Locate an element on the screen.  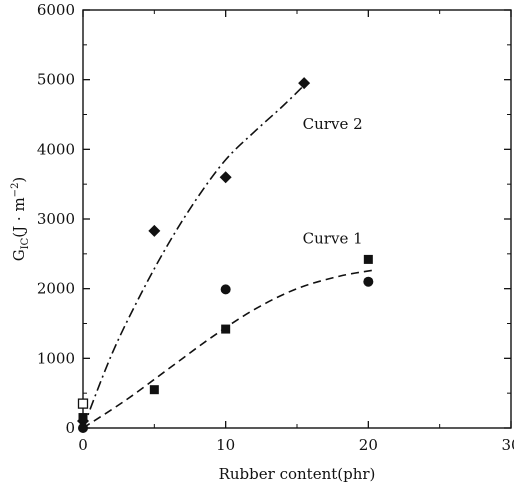
curve-1-label: Curve 1 is located at coordinates (333, 238).